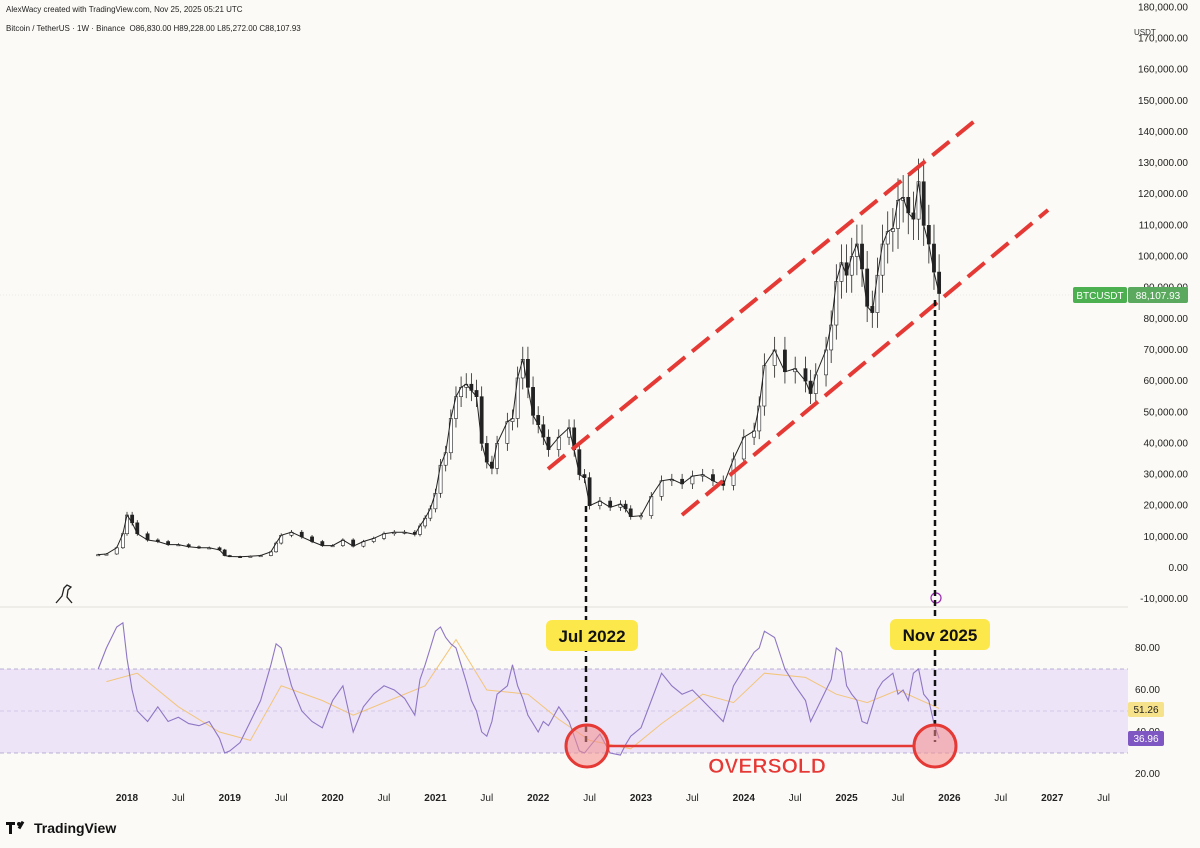 This screenshot has width=1200, height=848. I want to click on rsi-badge-rect, so click(1146, 738).